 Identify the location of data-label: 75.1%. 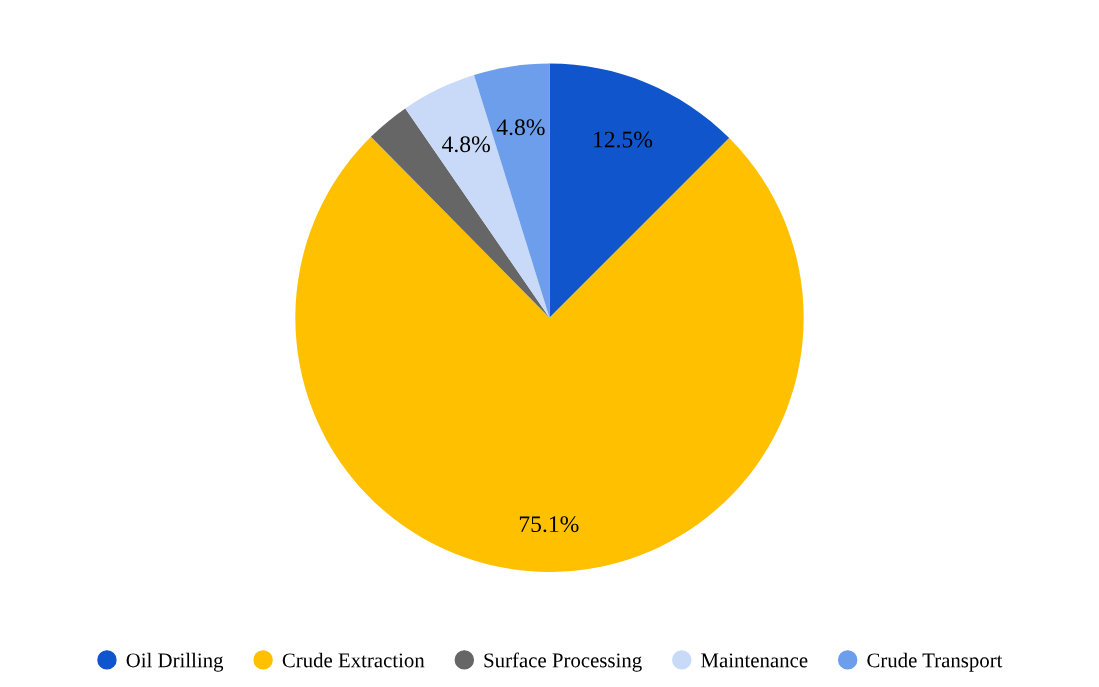
(549, 524).